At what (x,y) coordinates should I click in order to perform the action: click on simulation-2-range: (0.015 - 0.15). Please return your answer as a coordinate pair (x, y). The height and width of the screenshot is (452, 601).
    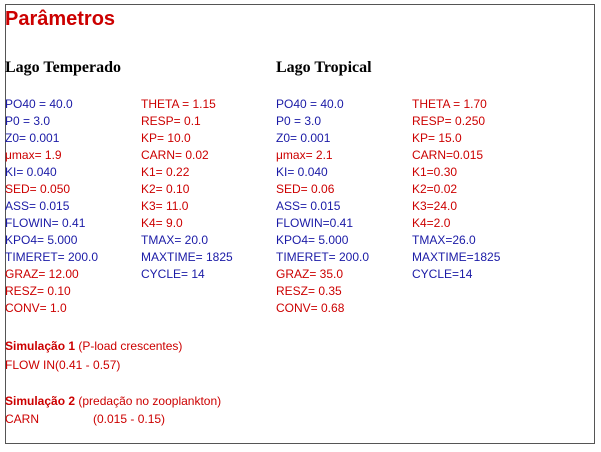
    Looking at the image, I should click on (129, 419).